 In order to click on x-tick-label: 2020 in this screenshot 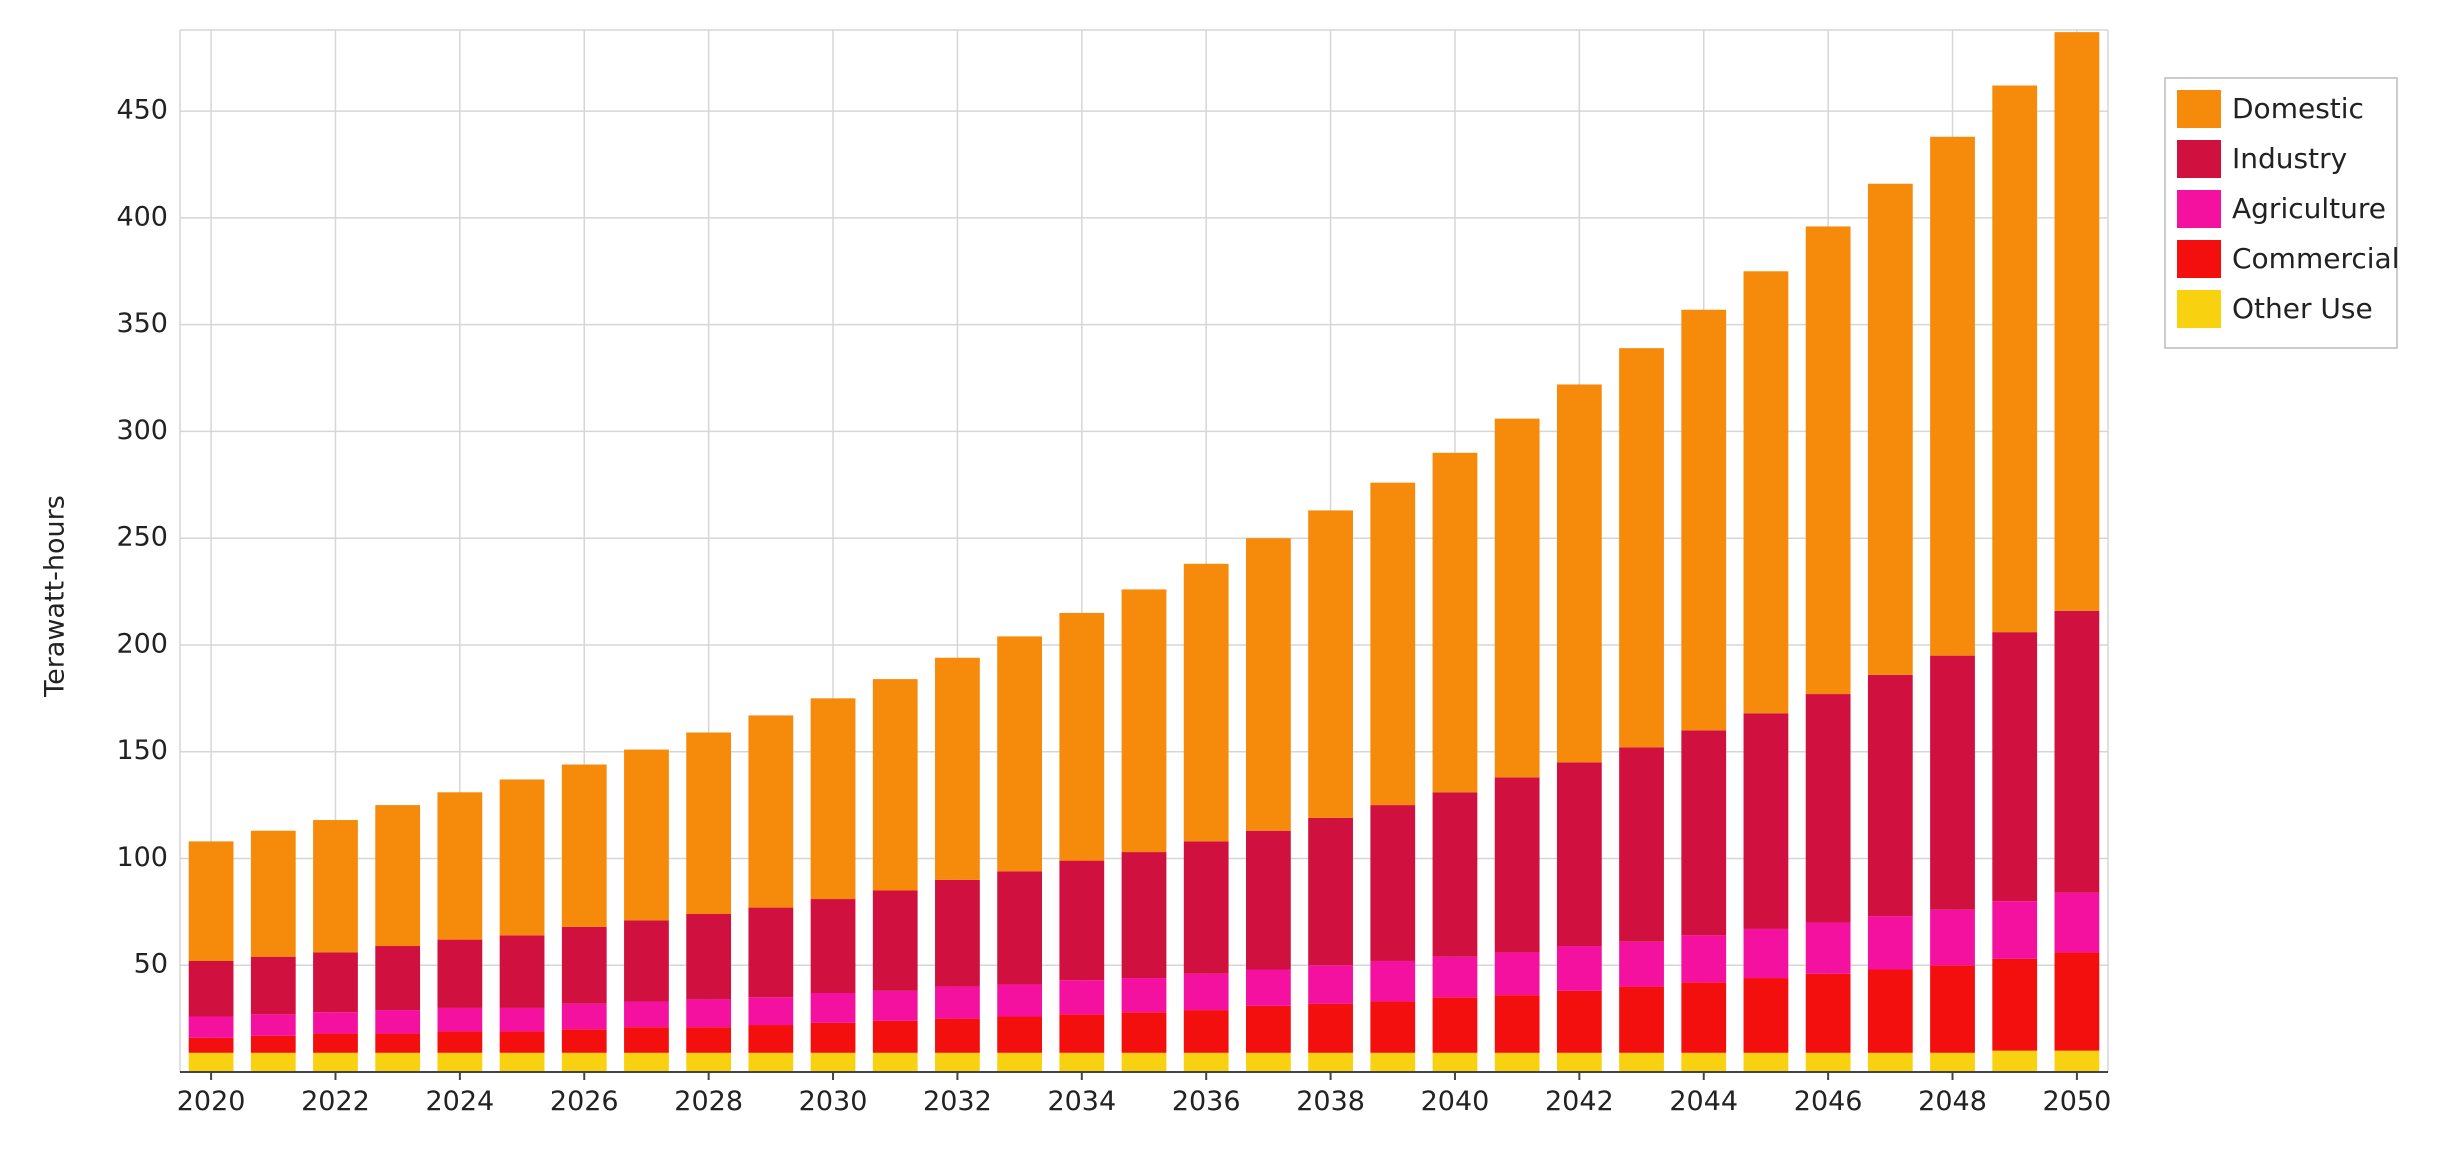, I will do `click(211, 1101)`.